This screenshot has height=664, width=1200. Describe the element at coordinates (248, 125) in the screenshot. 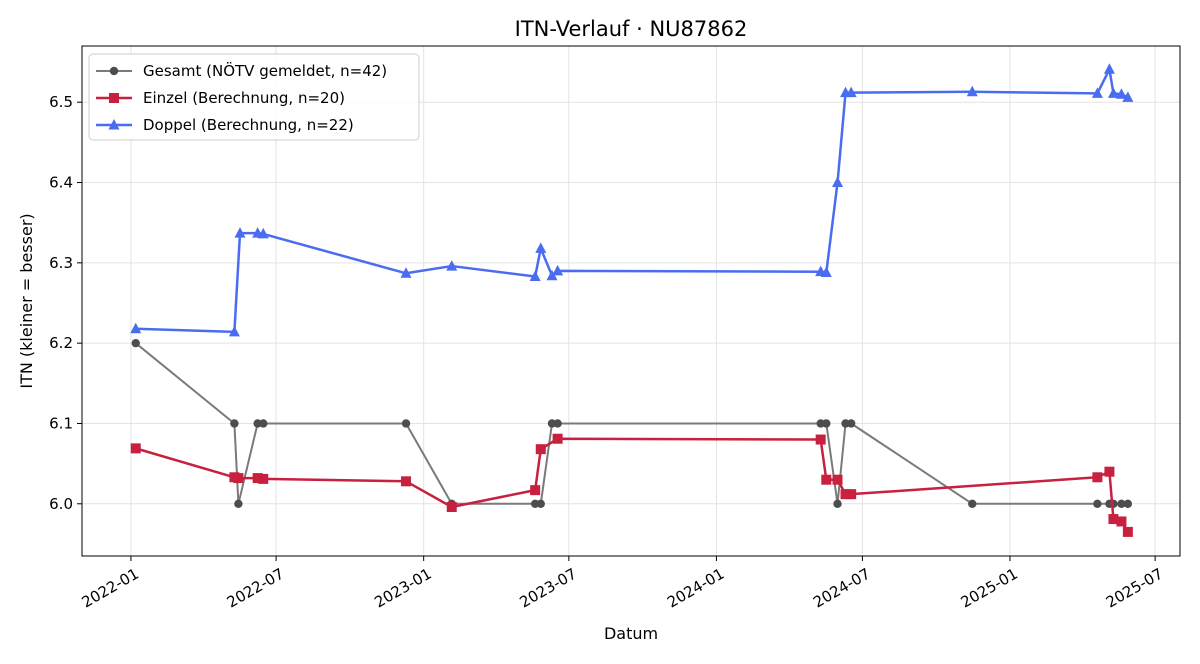

I see `legend-label: Doppel (Berechnung, n=22)` at that location.